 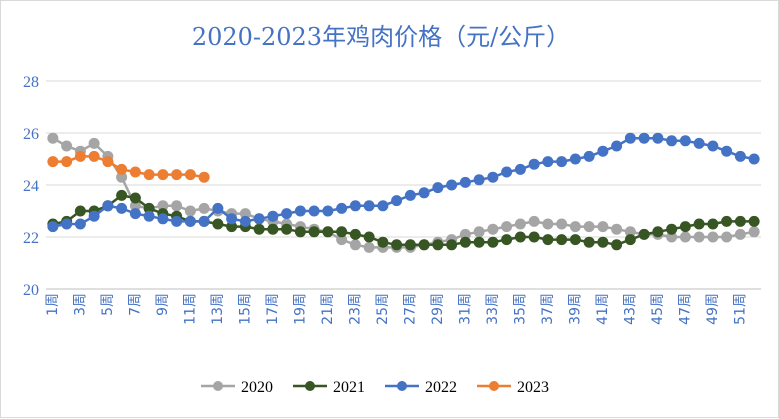 What do you see at coordinates (257, 387) in the screenshot?
I see `legend-label: 2020` at bounding box center [257, 387].